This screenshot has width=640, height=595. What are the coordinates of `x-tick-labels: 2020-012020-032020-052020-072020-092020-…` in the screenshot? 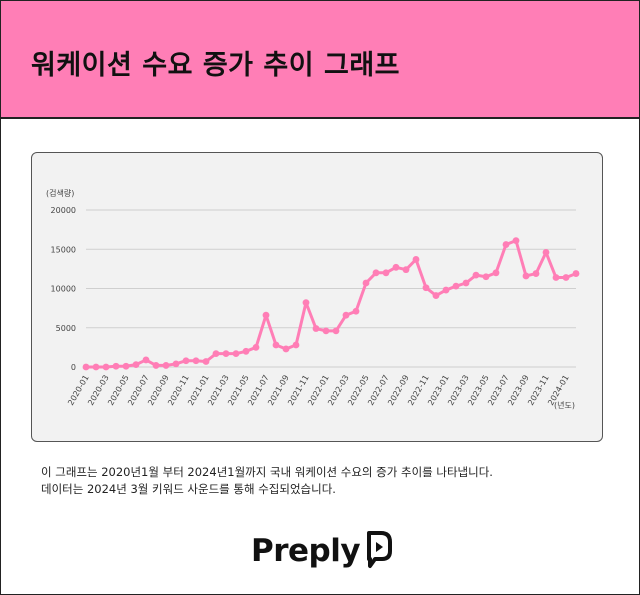 It's located at (318, 390).